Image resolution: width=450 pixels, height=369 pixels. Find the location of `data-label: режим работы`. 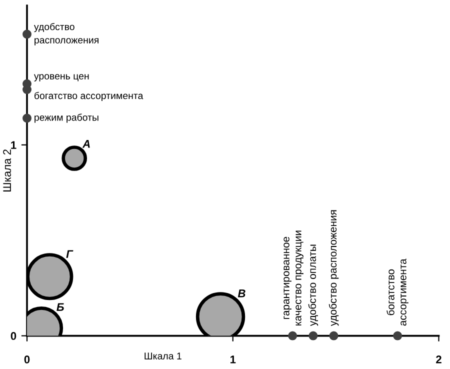

data-label: режим работы is located at coordinates (66, 118).